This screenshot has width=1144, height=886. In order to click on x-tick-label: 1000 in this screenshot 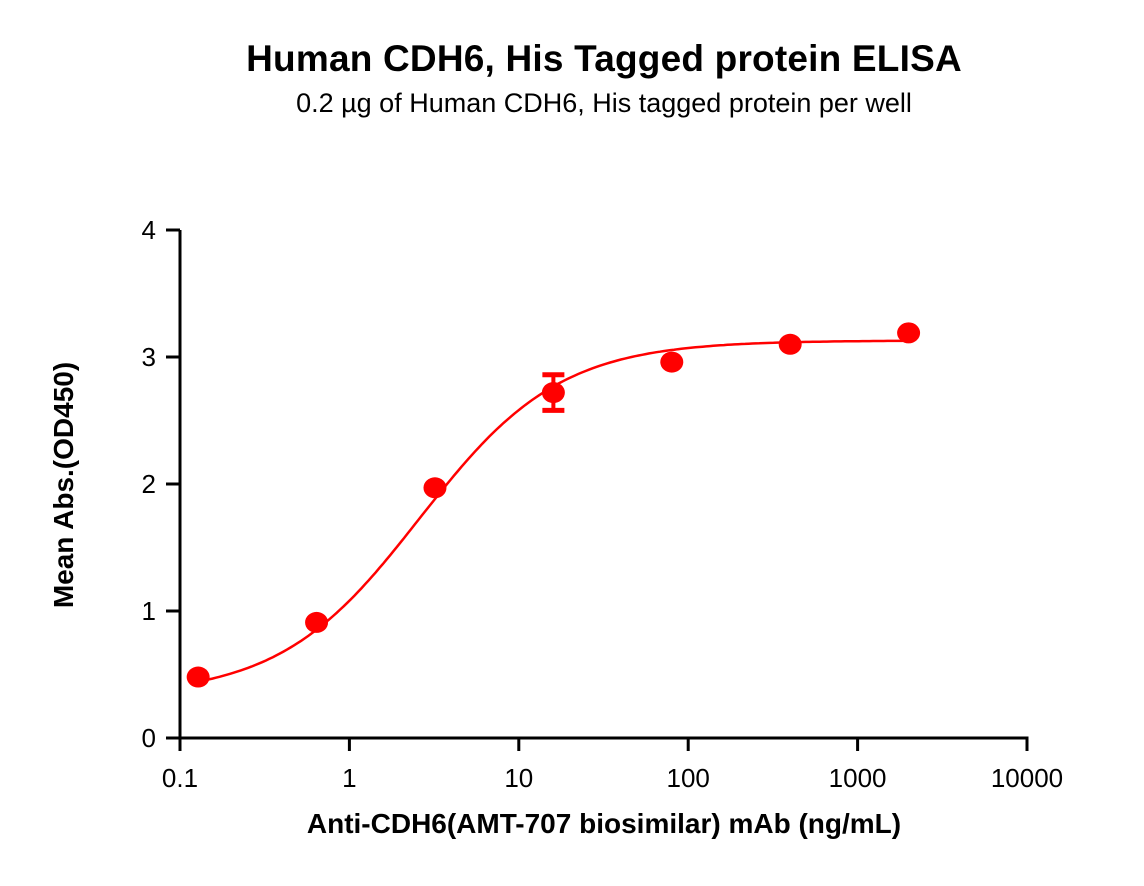, I will do `click(858, 778)`.